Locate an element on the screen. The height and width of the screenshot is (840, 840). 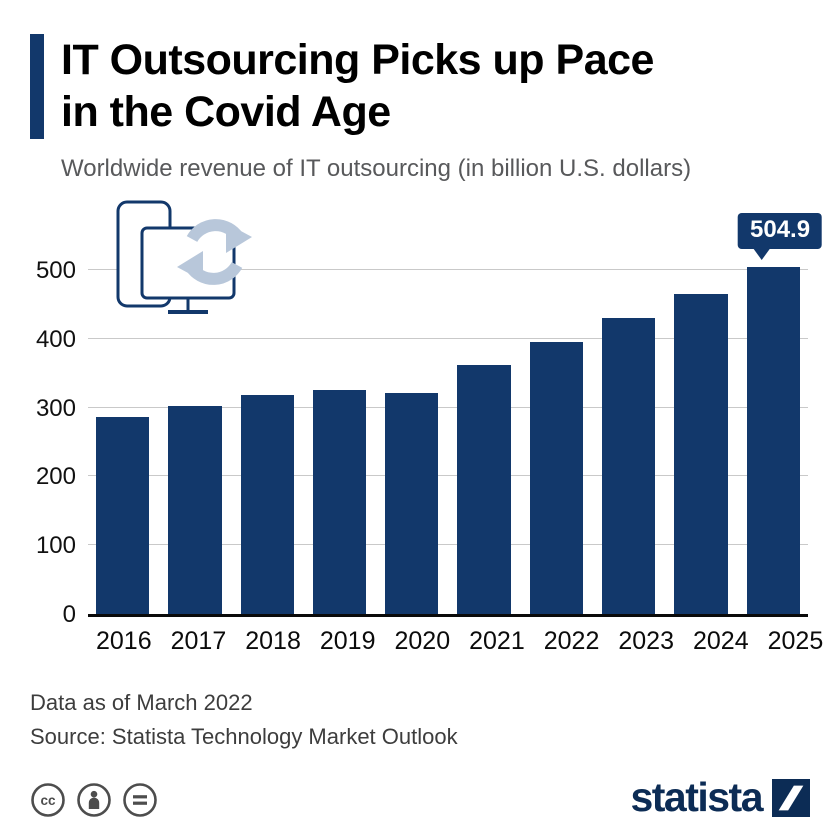
x-axis-tick-label: 2022 is located at coordinates (571, 640).